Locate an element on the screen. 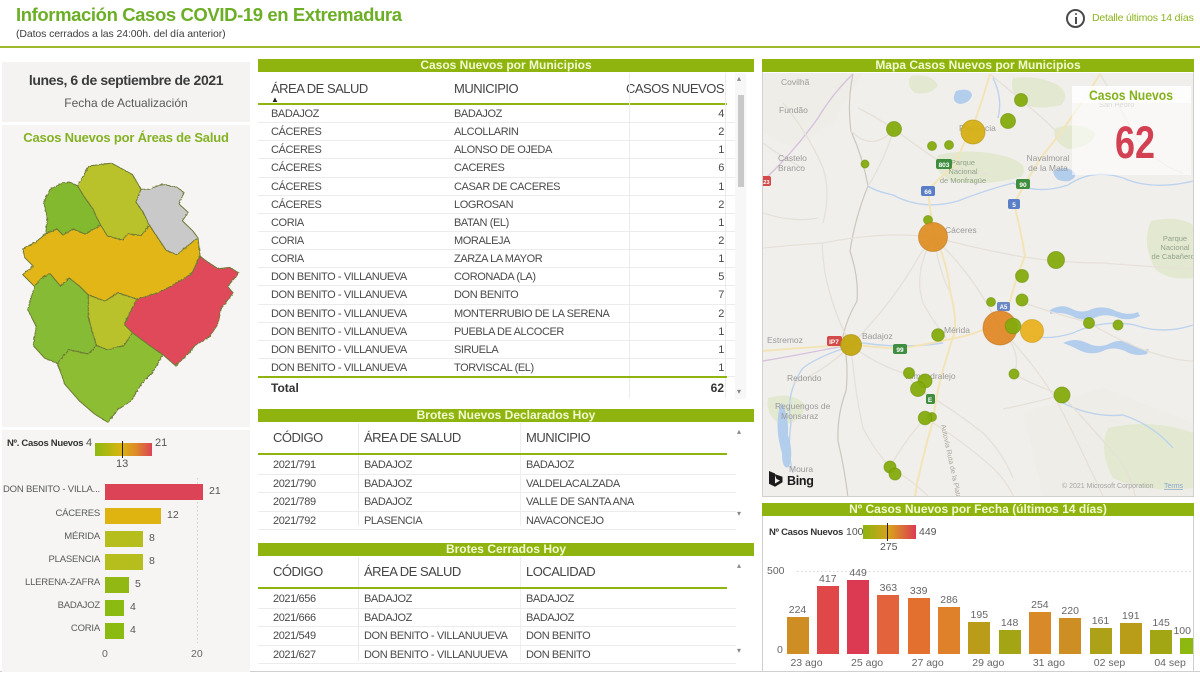 The image size is (1200, 675). svg-text: de la Mata is located at coordinates (1048, 168).